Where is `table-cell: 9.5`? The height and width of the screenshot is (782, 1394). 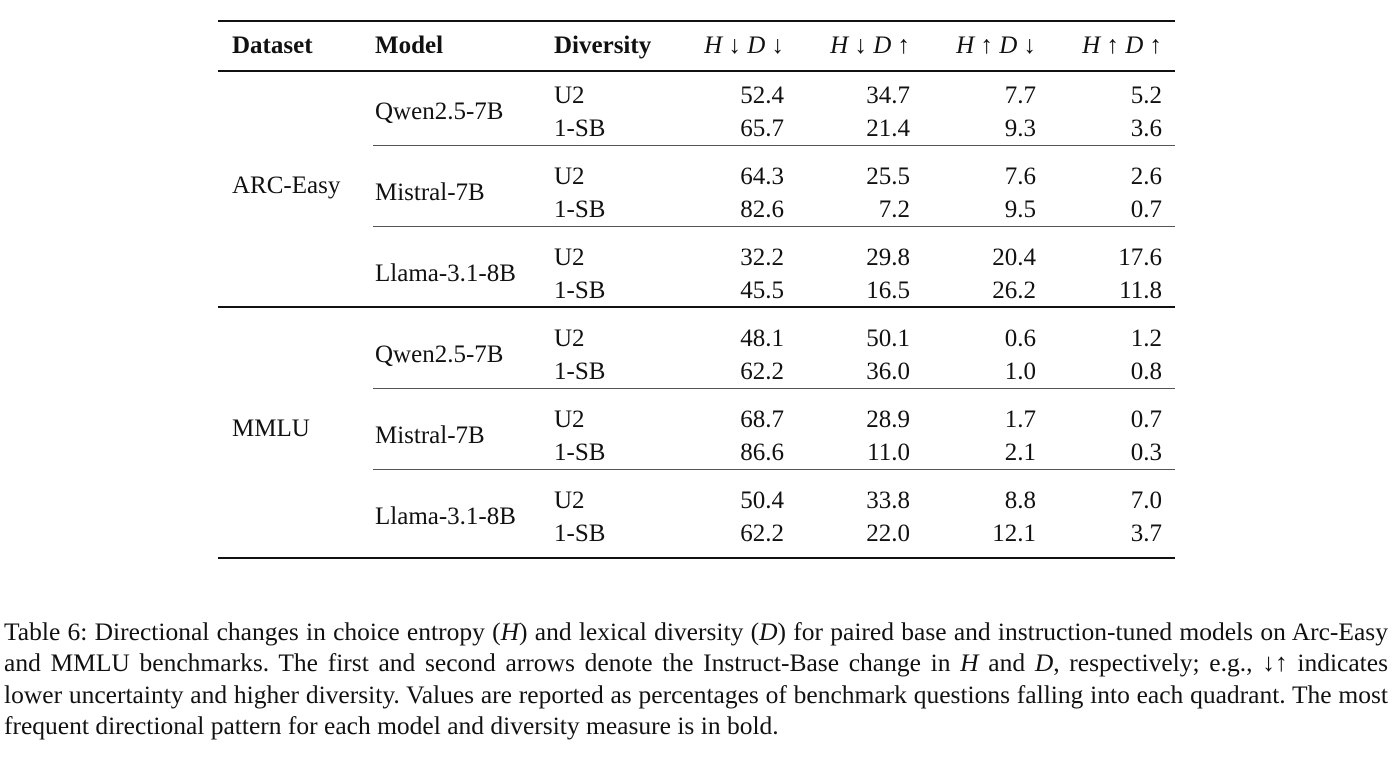
table-cell: 9.5 is located at coordinates (1020, 209).